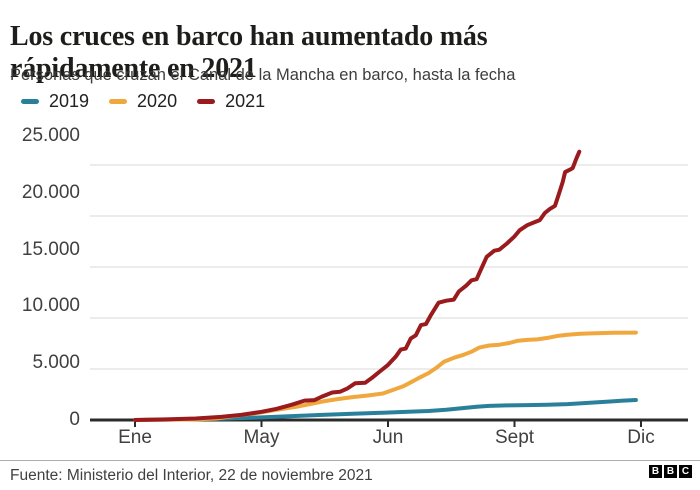  Describe the element at coordinates (135, 437) in the screenshot. I see `x-tick-label: Ene` at that location.